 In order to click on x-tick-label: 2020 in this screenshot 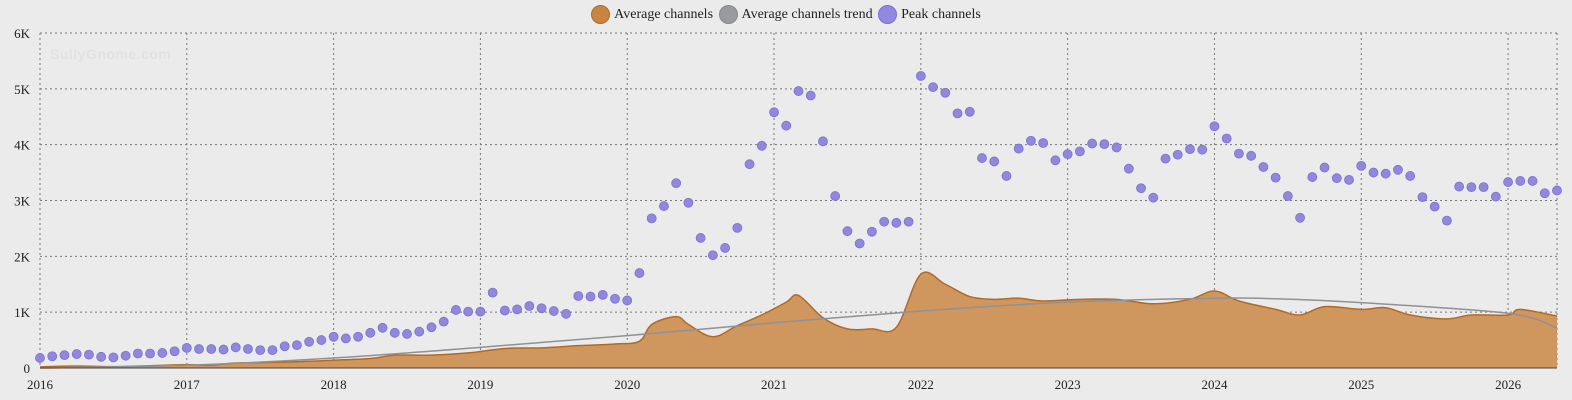, I will do `click(627, 384)`.